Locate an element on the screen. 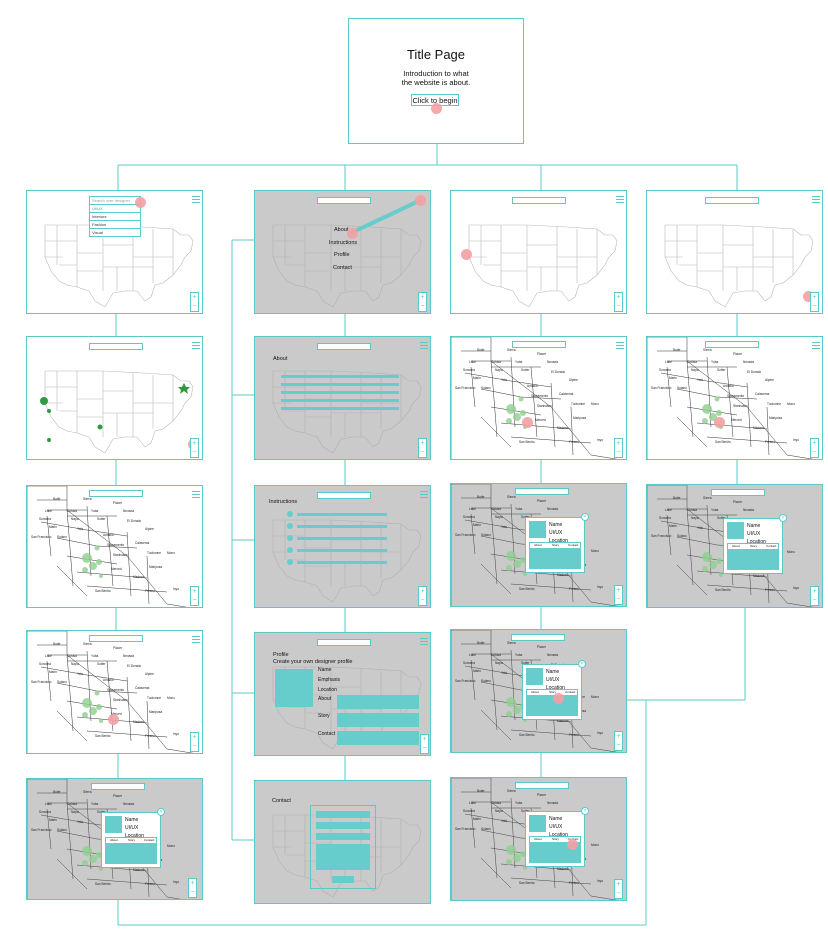 The image size is (828, 936). story-input is located at coordinates (378, 720).